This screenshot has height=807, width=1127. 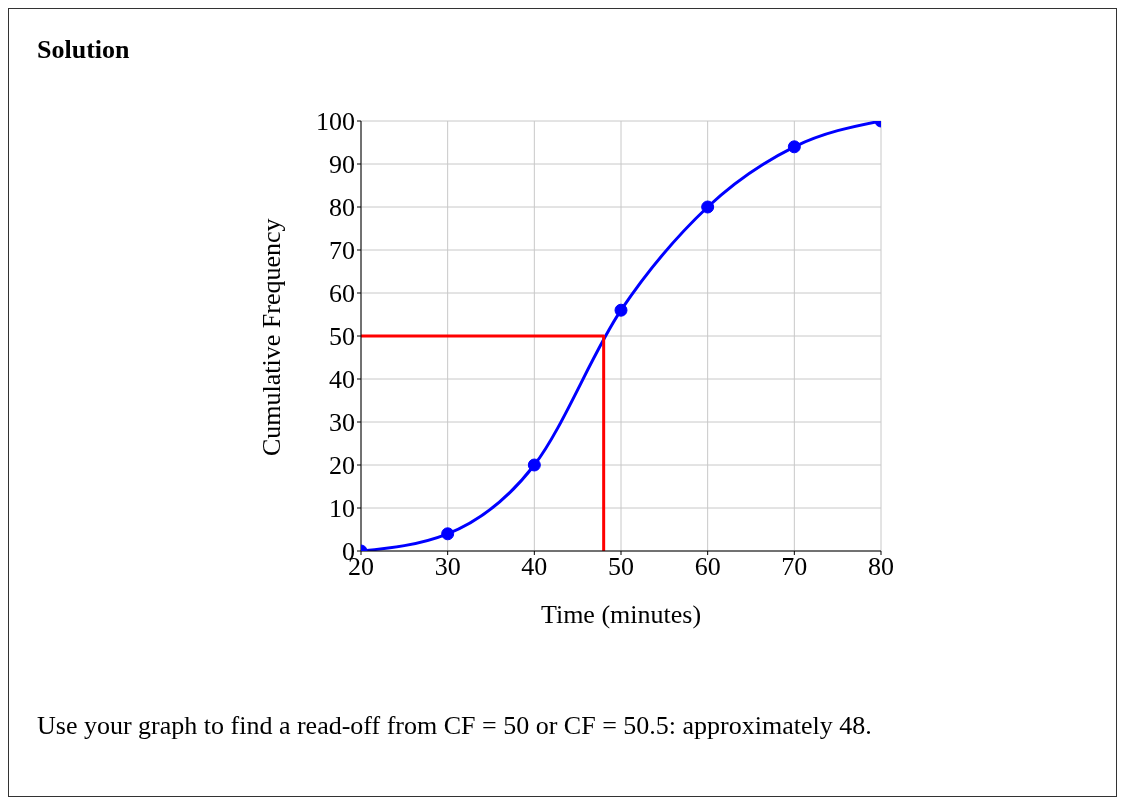 What do you see at coordinates (342, 380) in the screenshot?
I see `y-tick-label: 40` at bounding box center [342, 380].